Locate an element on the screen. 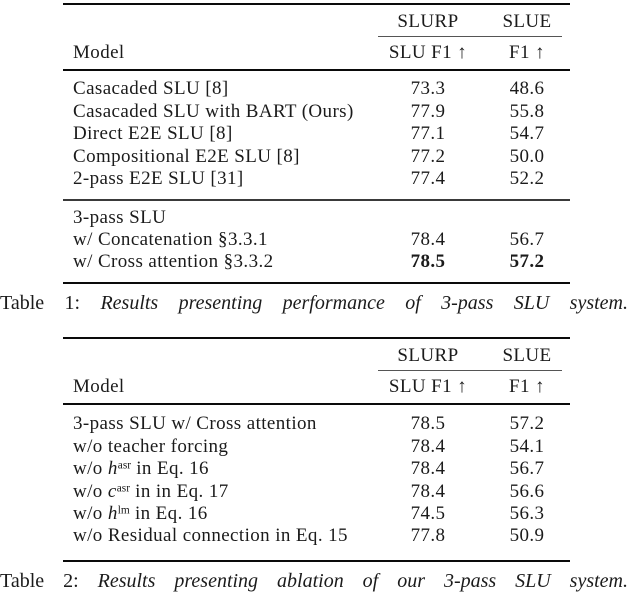 Image resolution: width=628 pixels, height=604 pixels. cell-slue-f1-value: 52.2 is located at coordinates (527, 178).